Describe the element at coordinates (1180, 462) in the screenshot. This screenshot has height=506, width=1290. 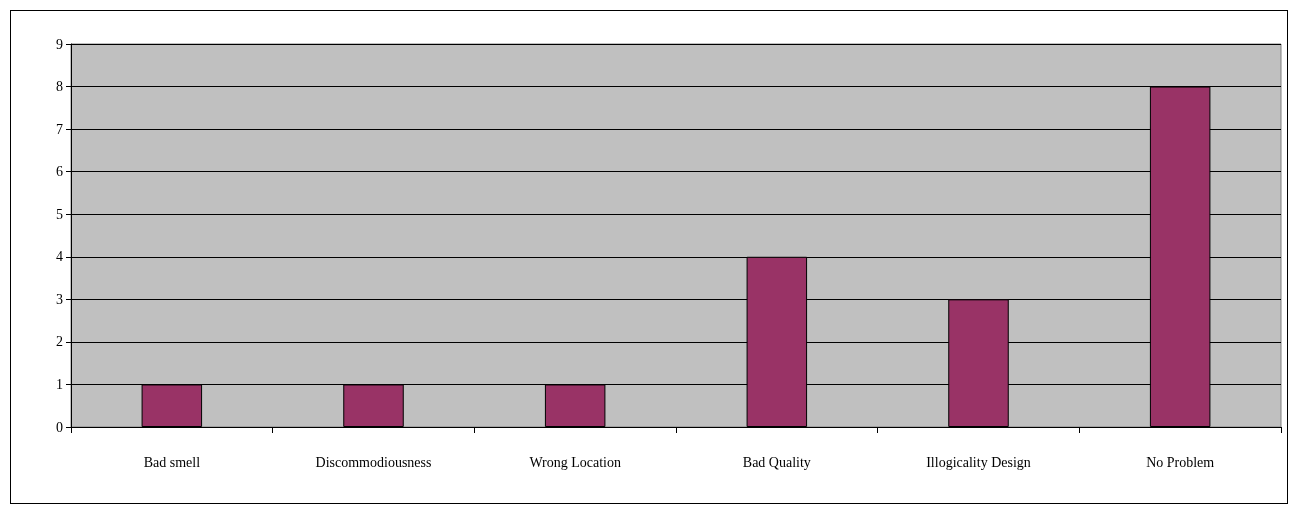
I see `x-tick-label: No Problem` at that location.